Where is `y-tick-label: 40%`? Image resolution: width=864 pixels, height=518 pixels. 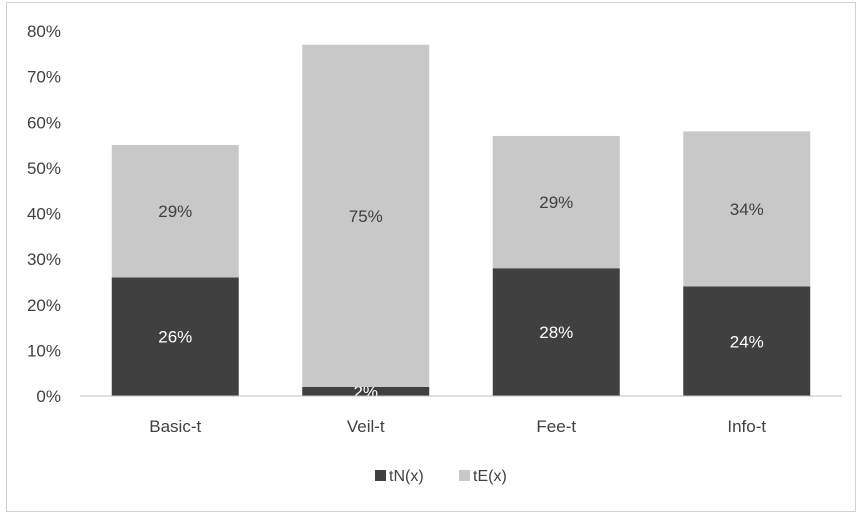
y-tick-label: 40% is located at coordinates (44, 214).